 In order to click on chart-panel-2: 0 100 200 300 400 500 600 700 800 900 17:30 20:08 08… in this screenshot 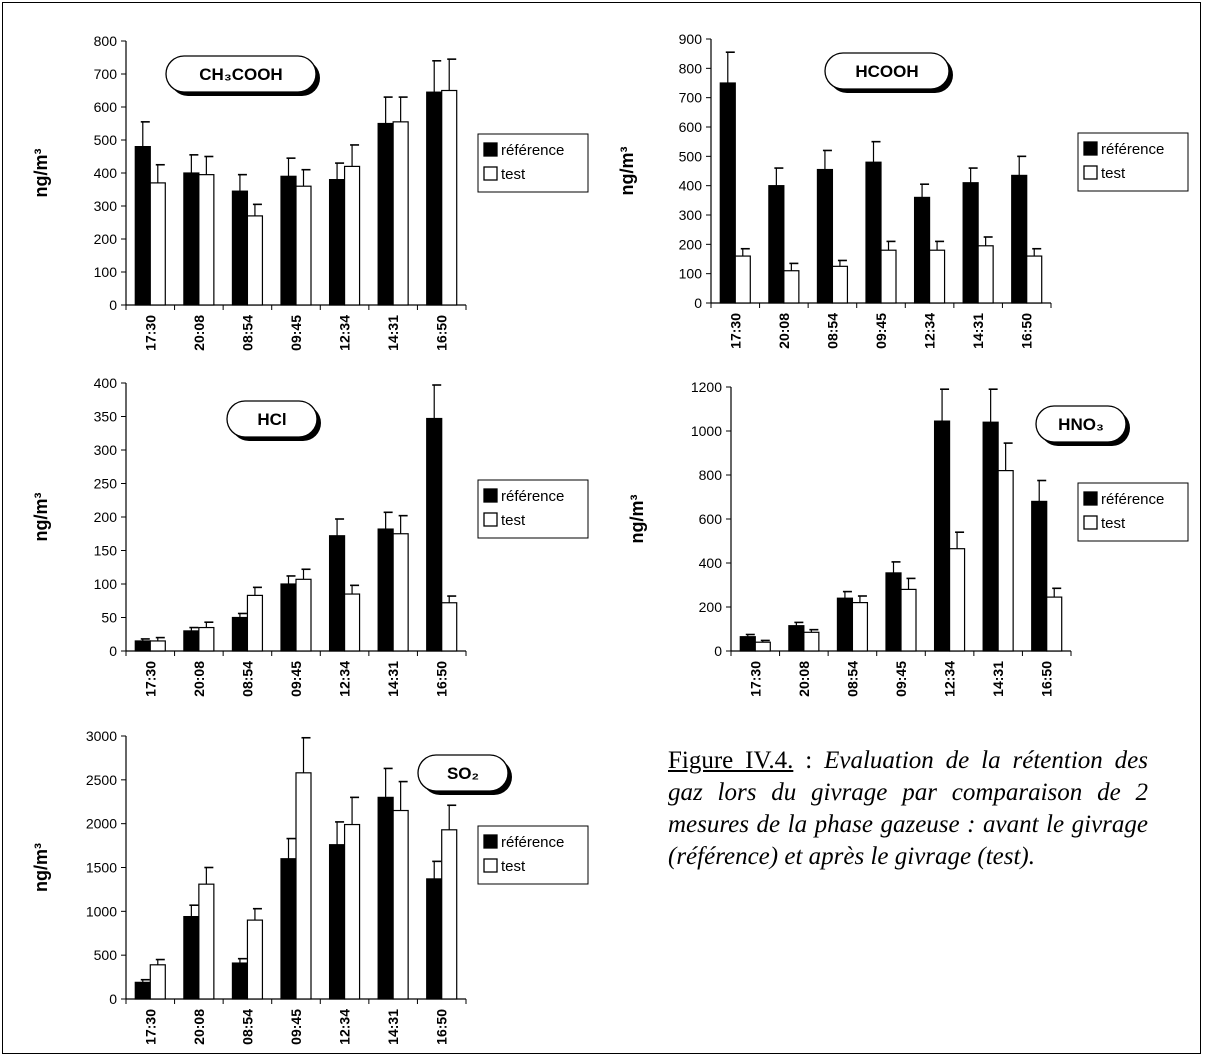, I will do `click(903, 190)`.